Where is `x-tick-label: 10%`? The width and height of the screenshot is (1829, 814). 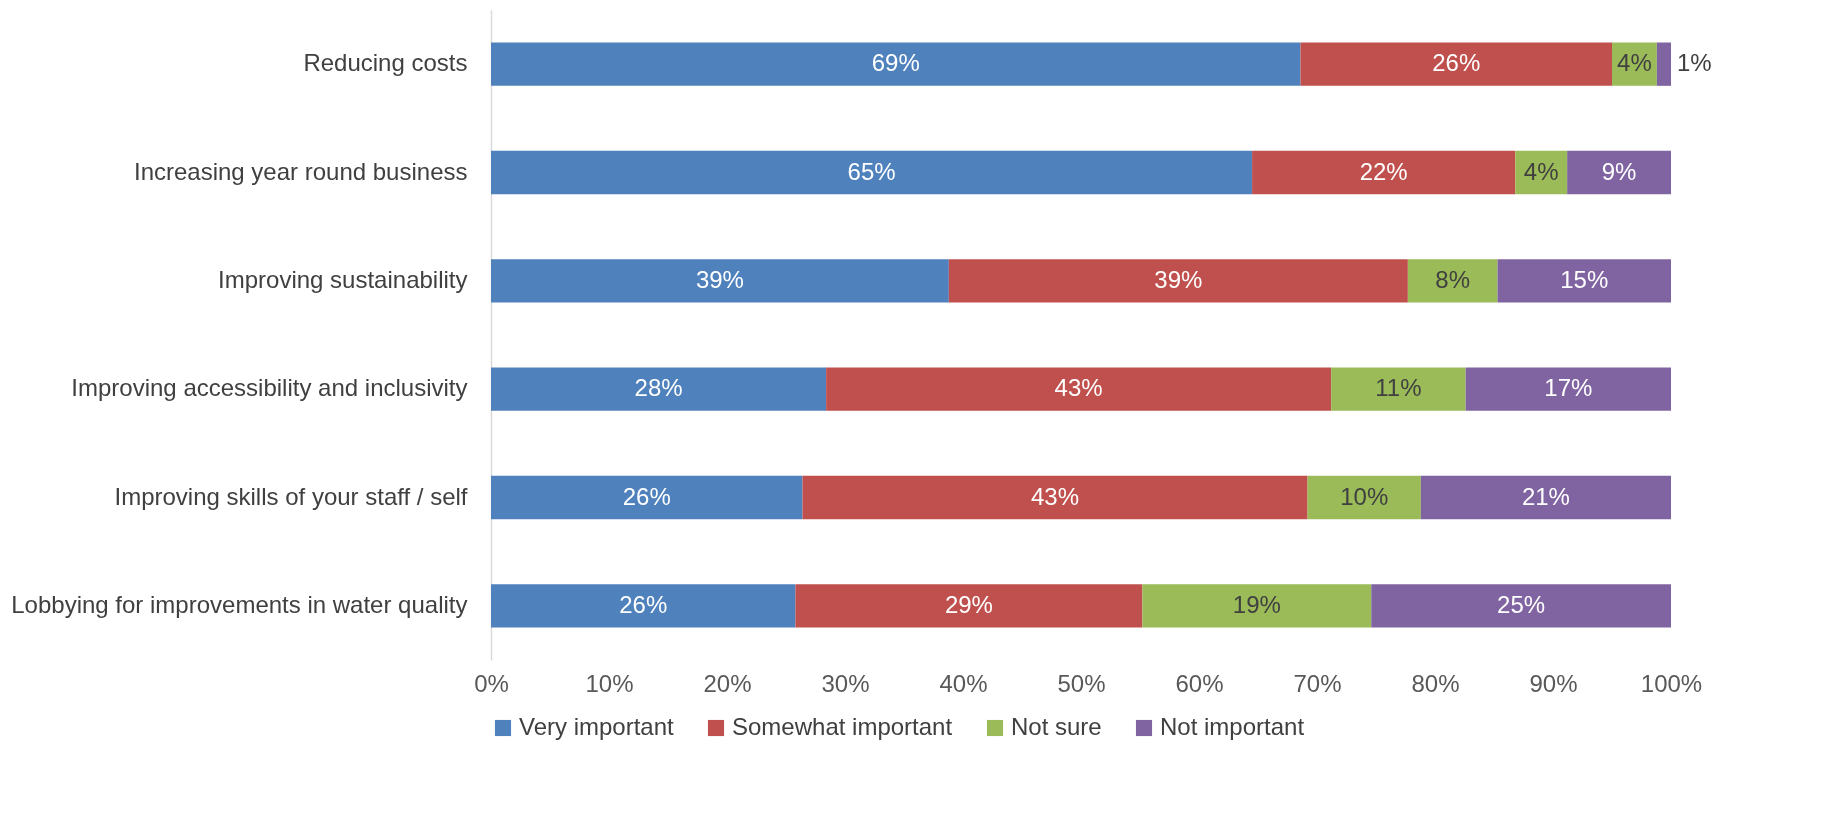 x-tick-label: 10% is located at coordinates (609, 683).